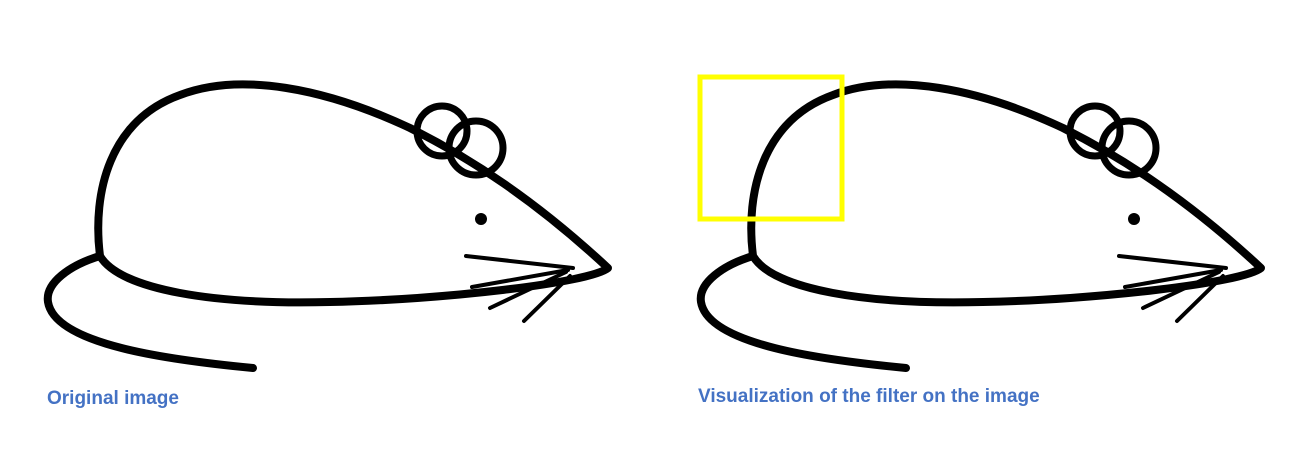  Describe the element at coordinates (869, 396) in the screenshot. I see `visualization-caption: Visualization of the filter on the image` at that location.